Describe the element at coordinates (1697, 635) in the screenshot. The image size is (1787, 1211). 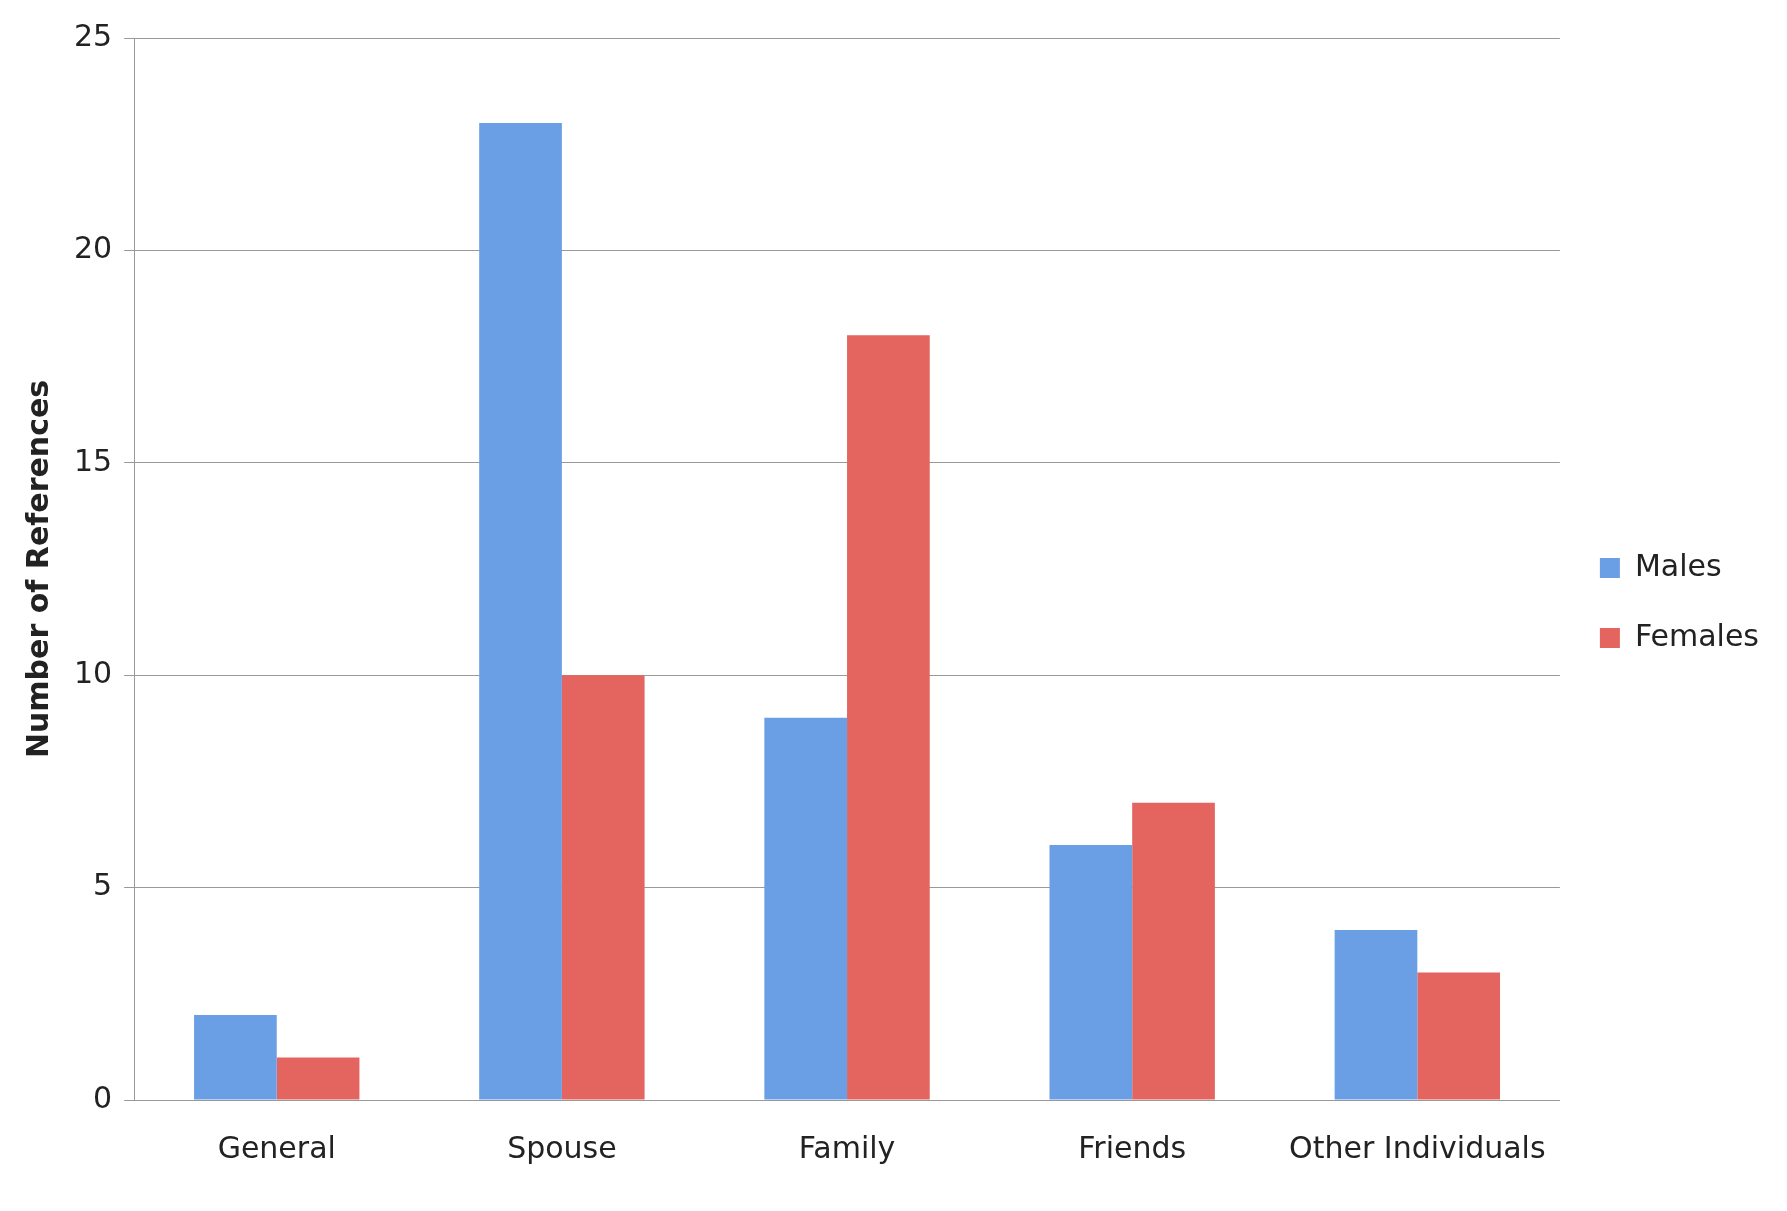
I see `legend-label: Females` at that location.